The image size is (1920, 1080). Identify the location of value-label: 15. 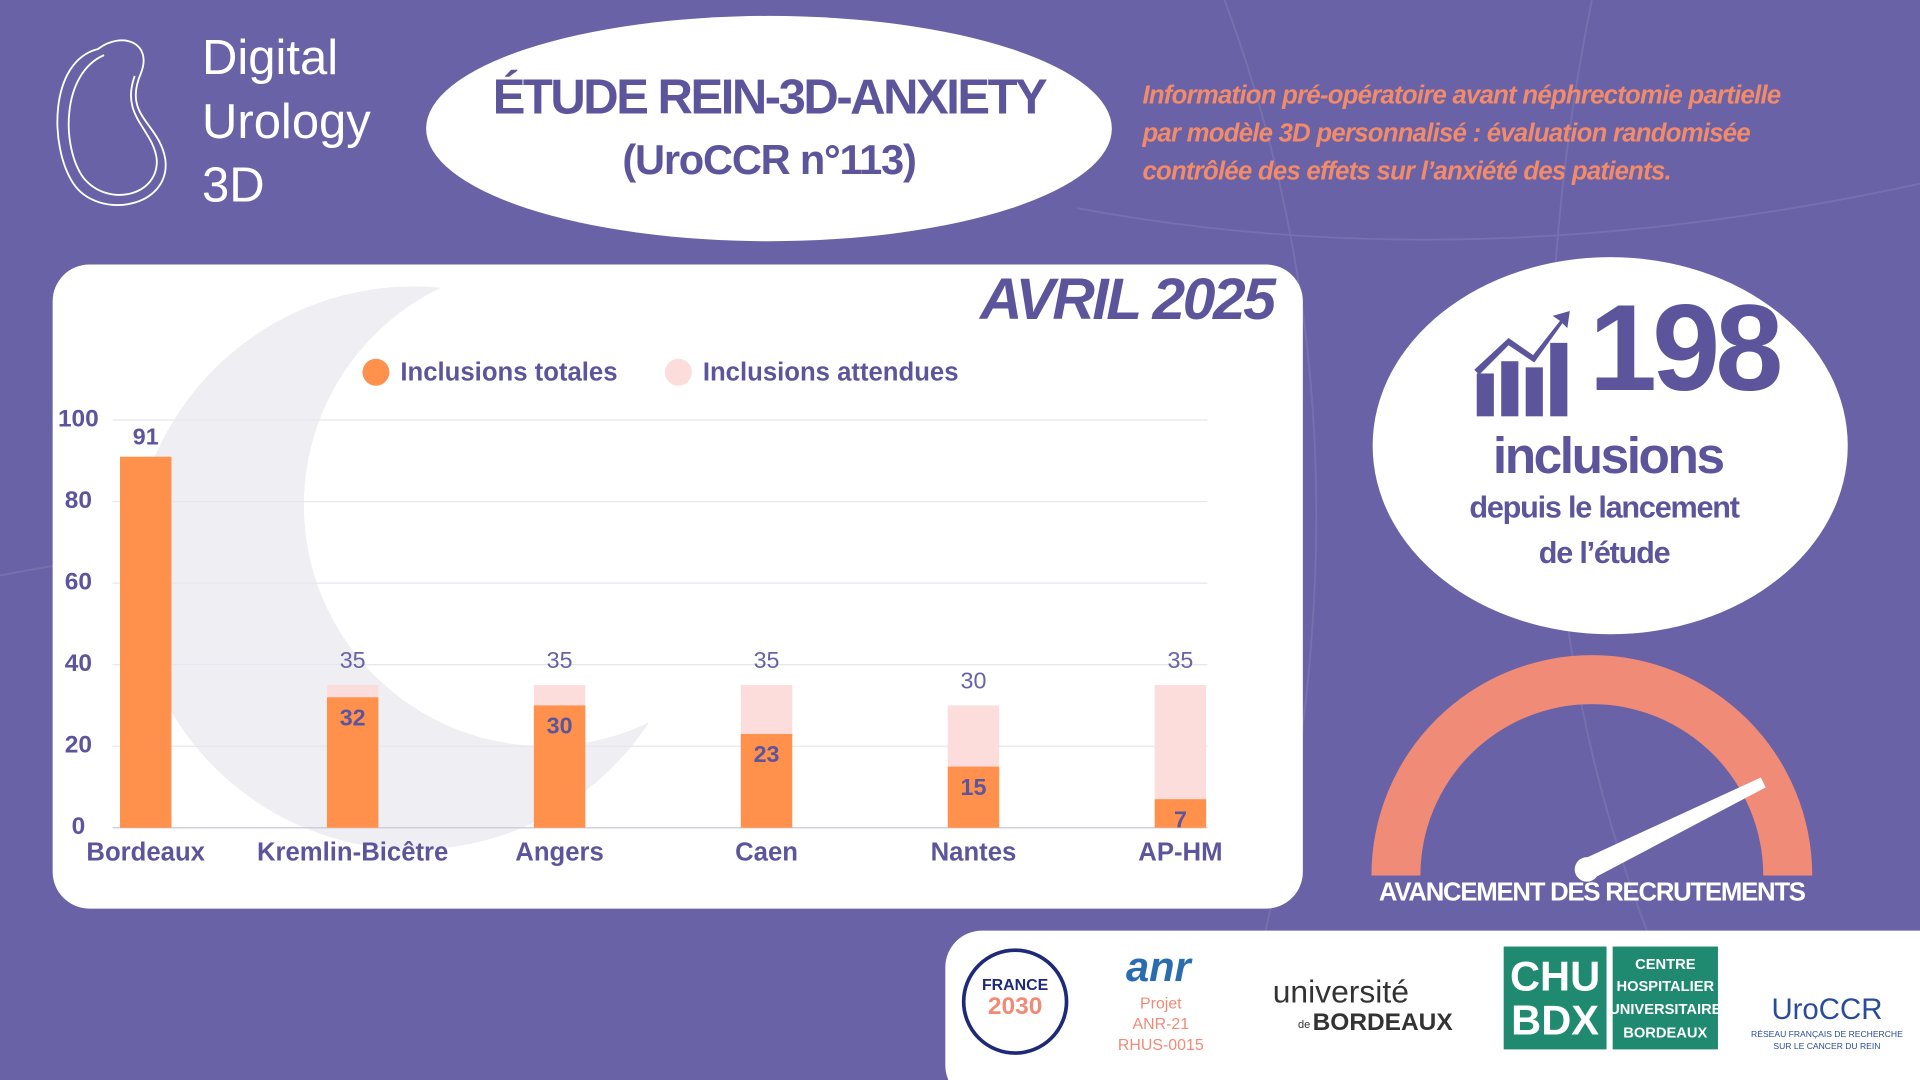
(974, 787).